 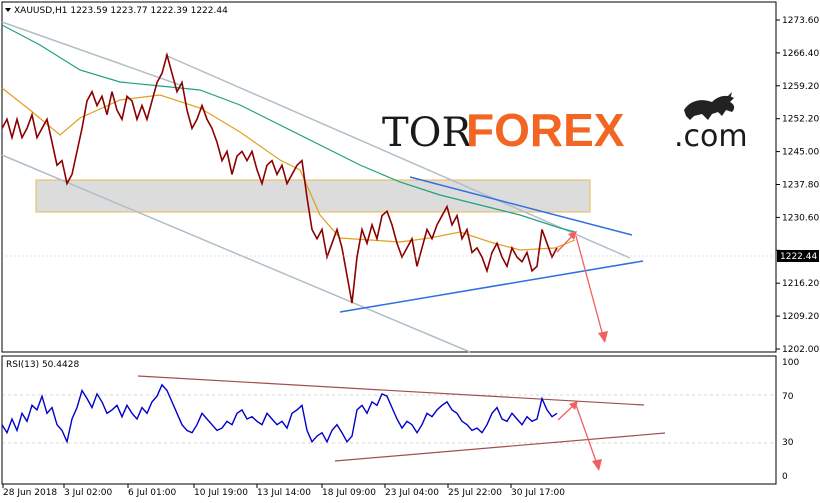 I want to click on logo-forex: FOREX, so click(x=545, y=130).